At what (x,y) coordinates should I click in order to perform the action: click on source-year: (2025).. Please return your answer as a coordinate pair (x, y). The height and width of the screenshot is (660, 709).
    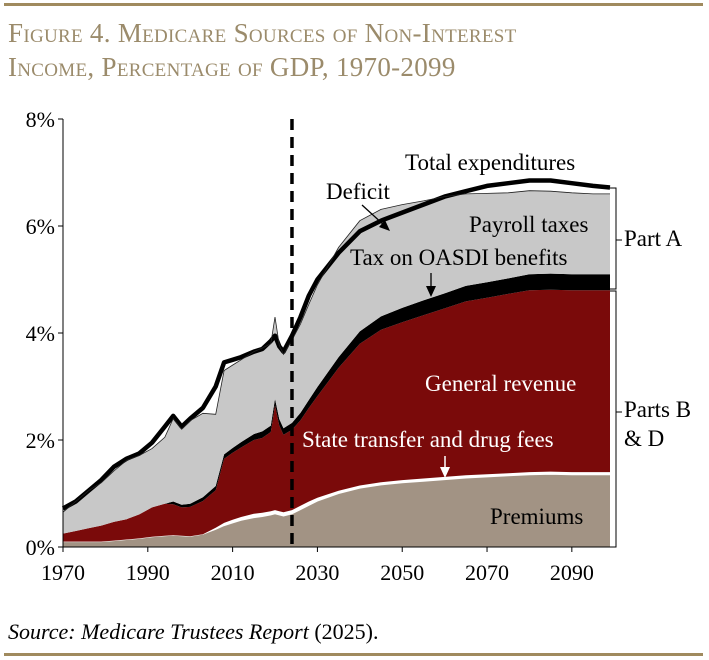
    Looking at the image, I should click on (346, 631).